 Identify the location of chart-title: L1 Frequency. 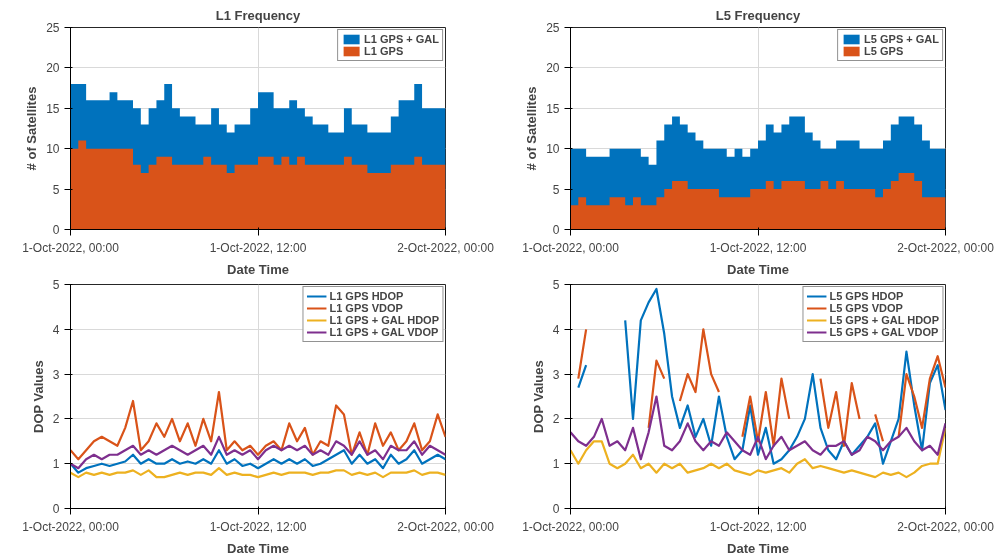
(258, 15).